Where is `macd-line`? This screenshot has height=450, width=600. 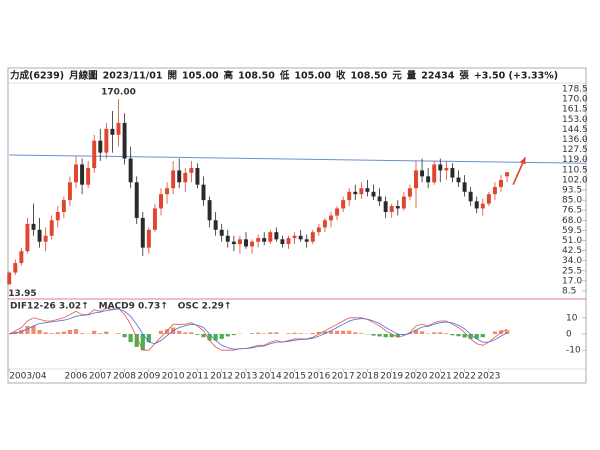
macd-line is located at coordinates (258, 329).